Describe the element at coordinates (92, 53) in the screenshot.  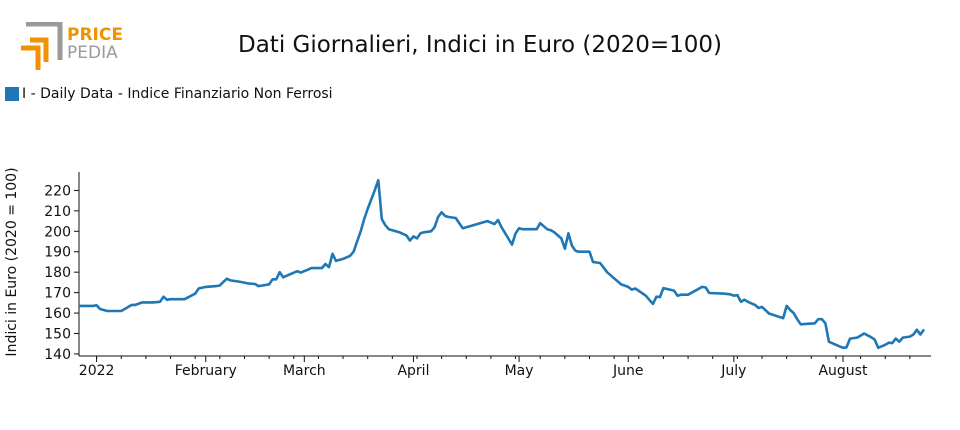
I see `logo-text-pedia: PEDIA` at that location.